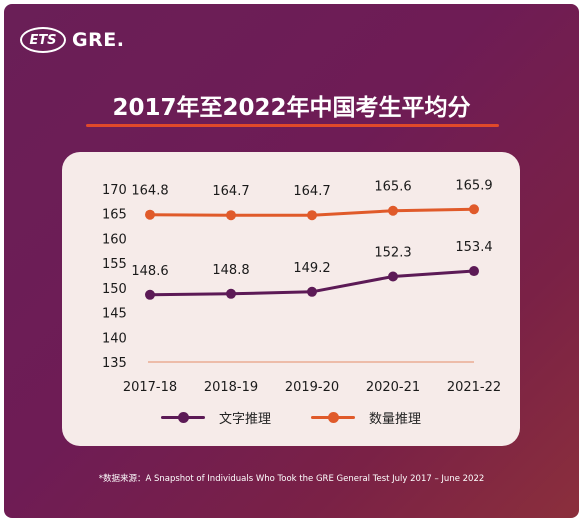 Image resolution: width=583 pixels, height=522 pixels. Describe the element at coordinates (114, 363) in the screenshot. I see `y-tick-label: 135` at that location.